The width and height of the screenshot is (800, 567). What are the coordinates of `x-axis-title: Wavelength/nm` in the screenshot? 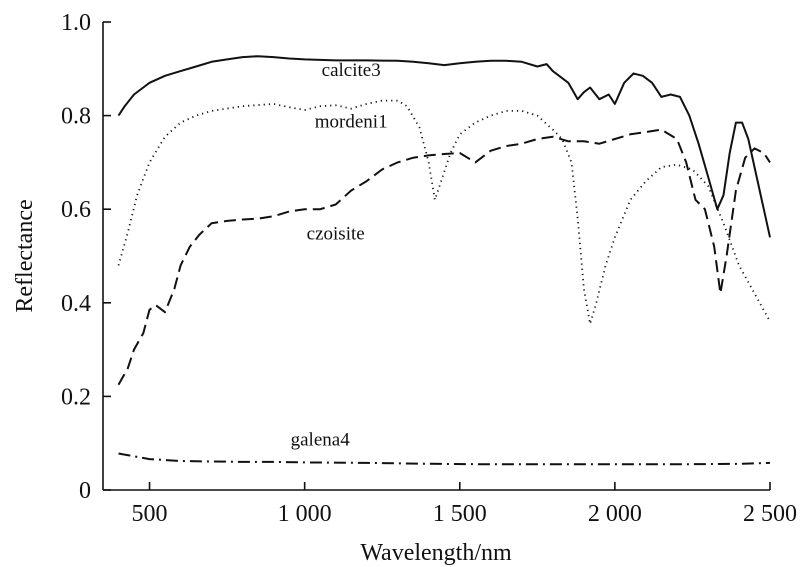 It's located at (436, 553).